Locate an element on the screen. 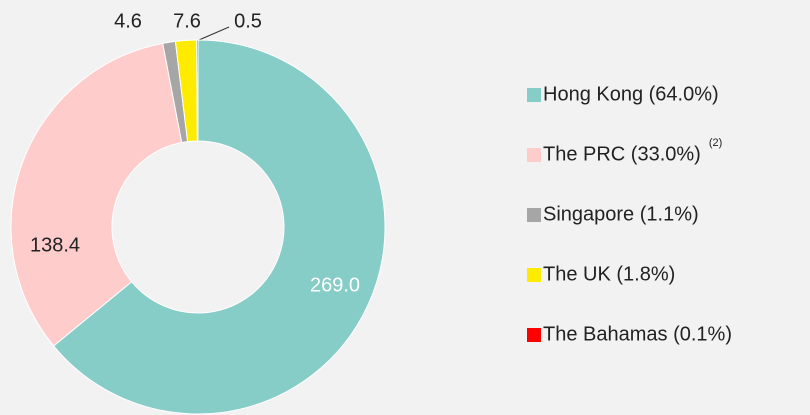 The image size is (810, 415). donut-slice is located at coordinates (197, 90).